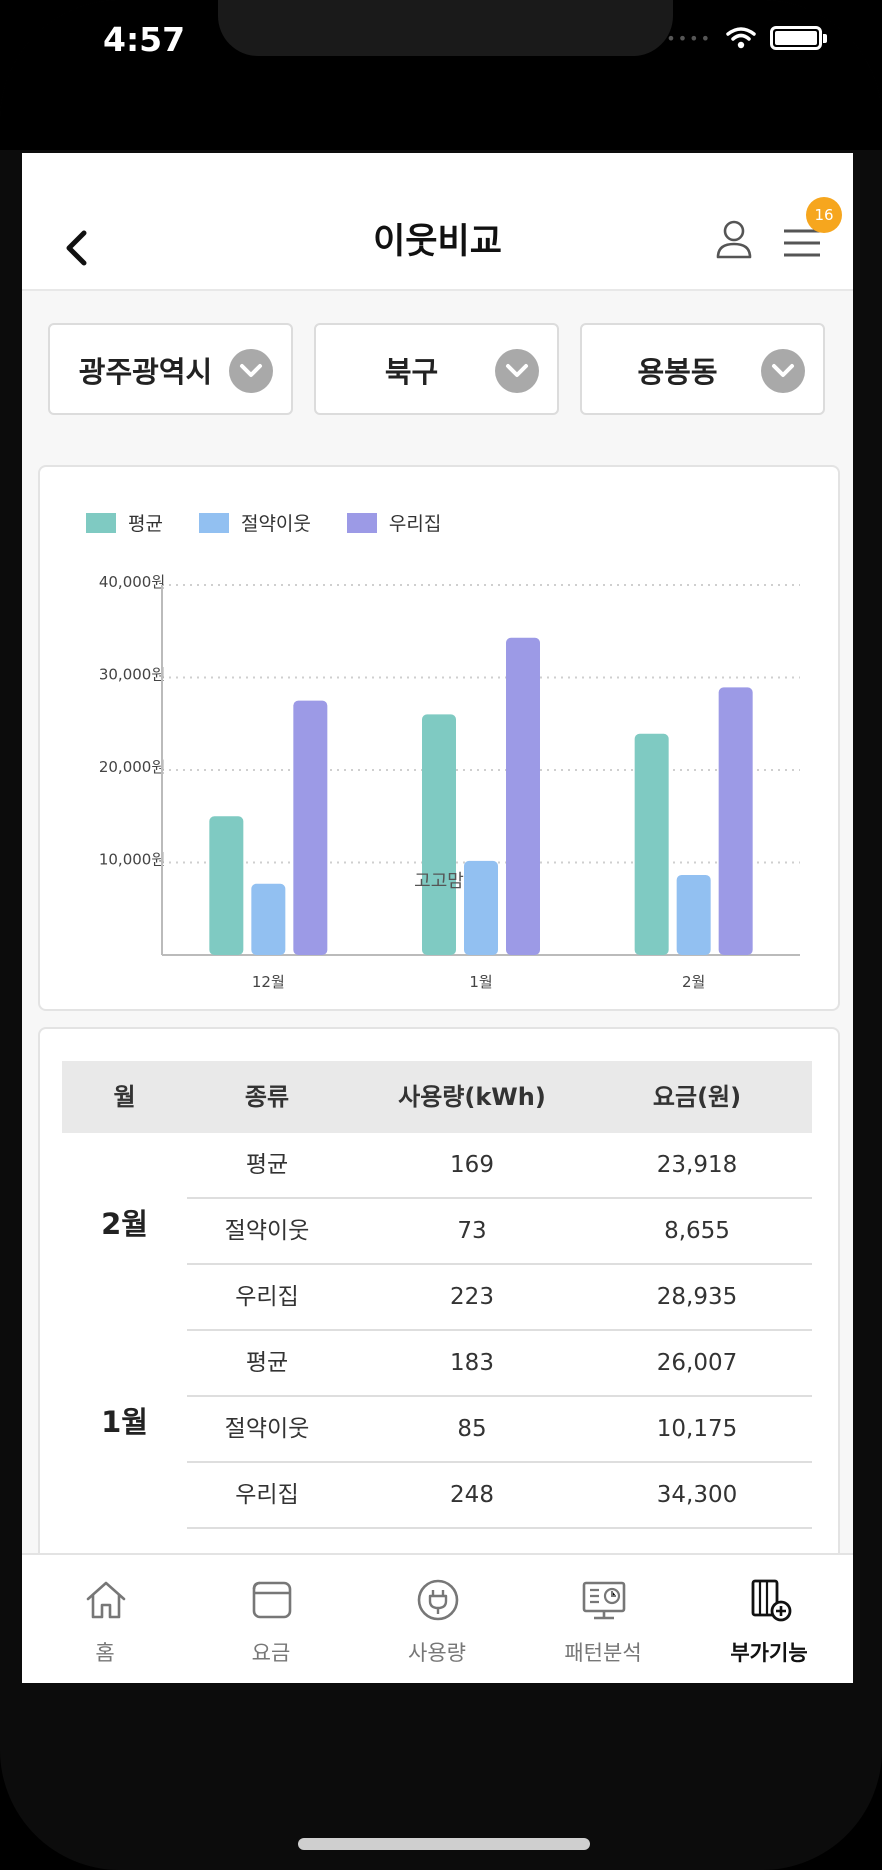 This screenshot has width=882, height=1870. Describe the element at coordinates (132, 860) in the screenshot. I see `y-tick-label: 10,000원` at that location.